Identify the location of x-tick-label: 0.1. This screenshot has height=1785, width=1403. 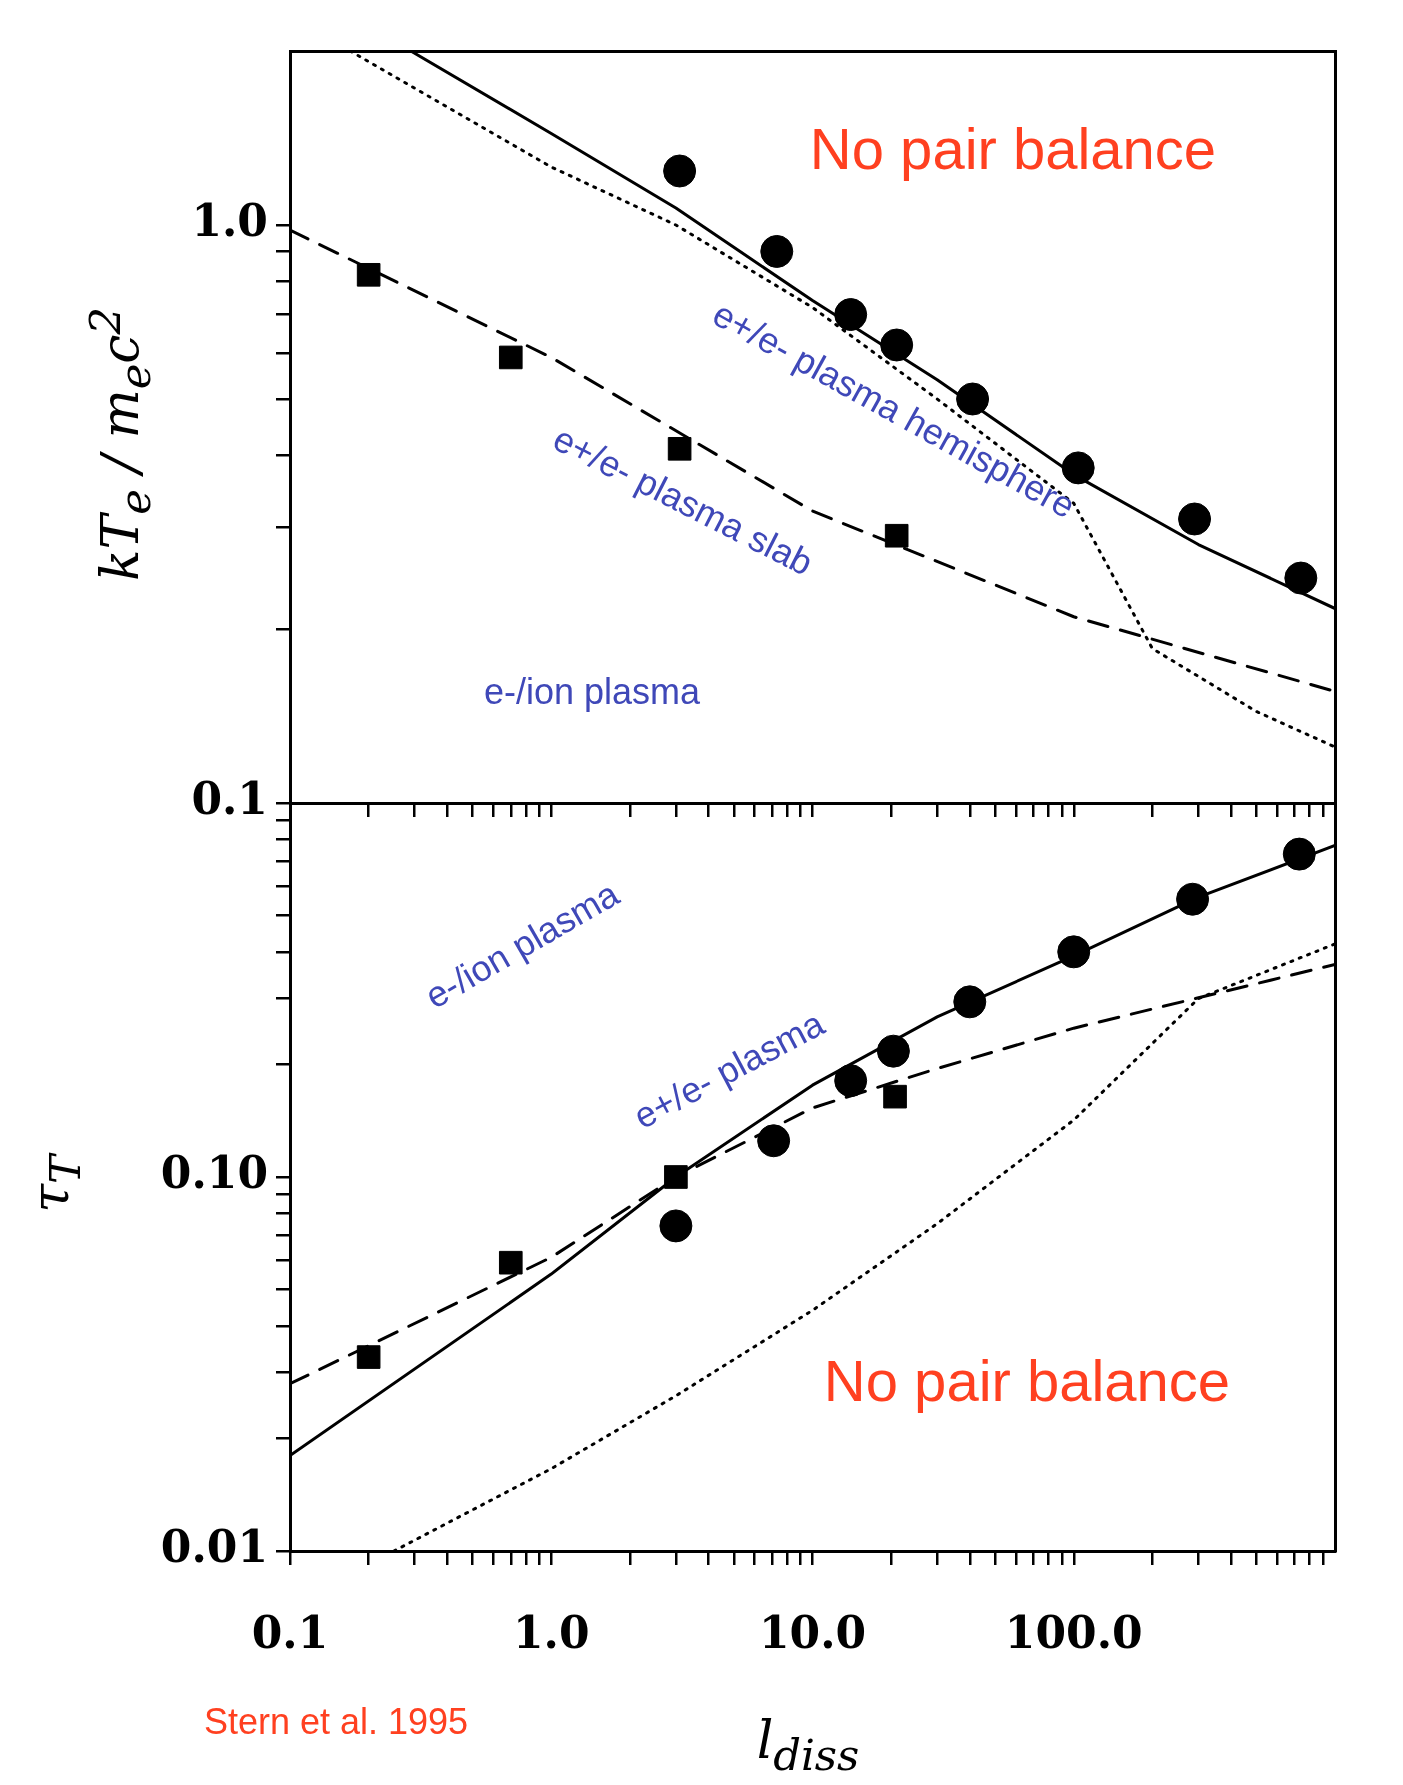
(290, 1632).